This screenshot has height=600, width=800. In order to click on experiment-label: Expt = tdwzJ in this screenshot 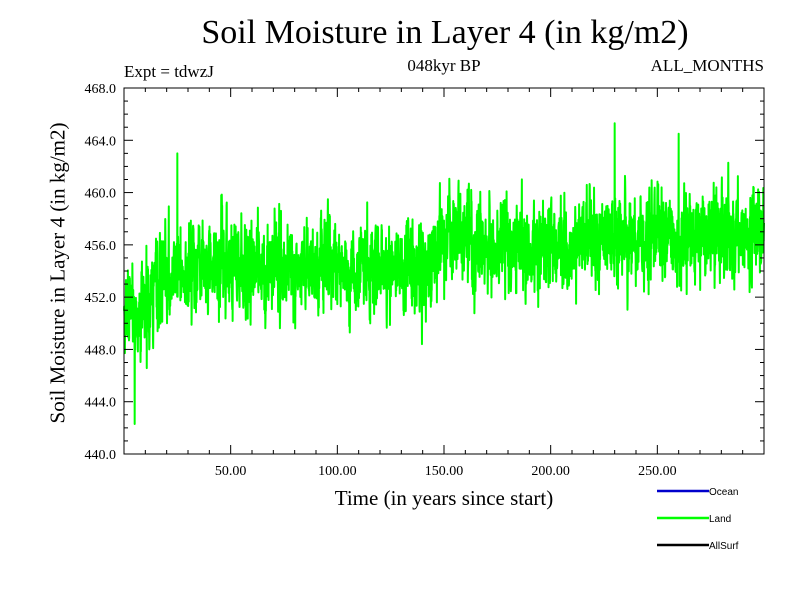, I will do `click(169, 71)`.